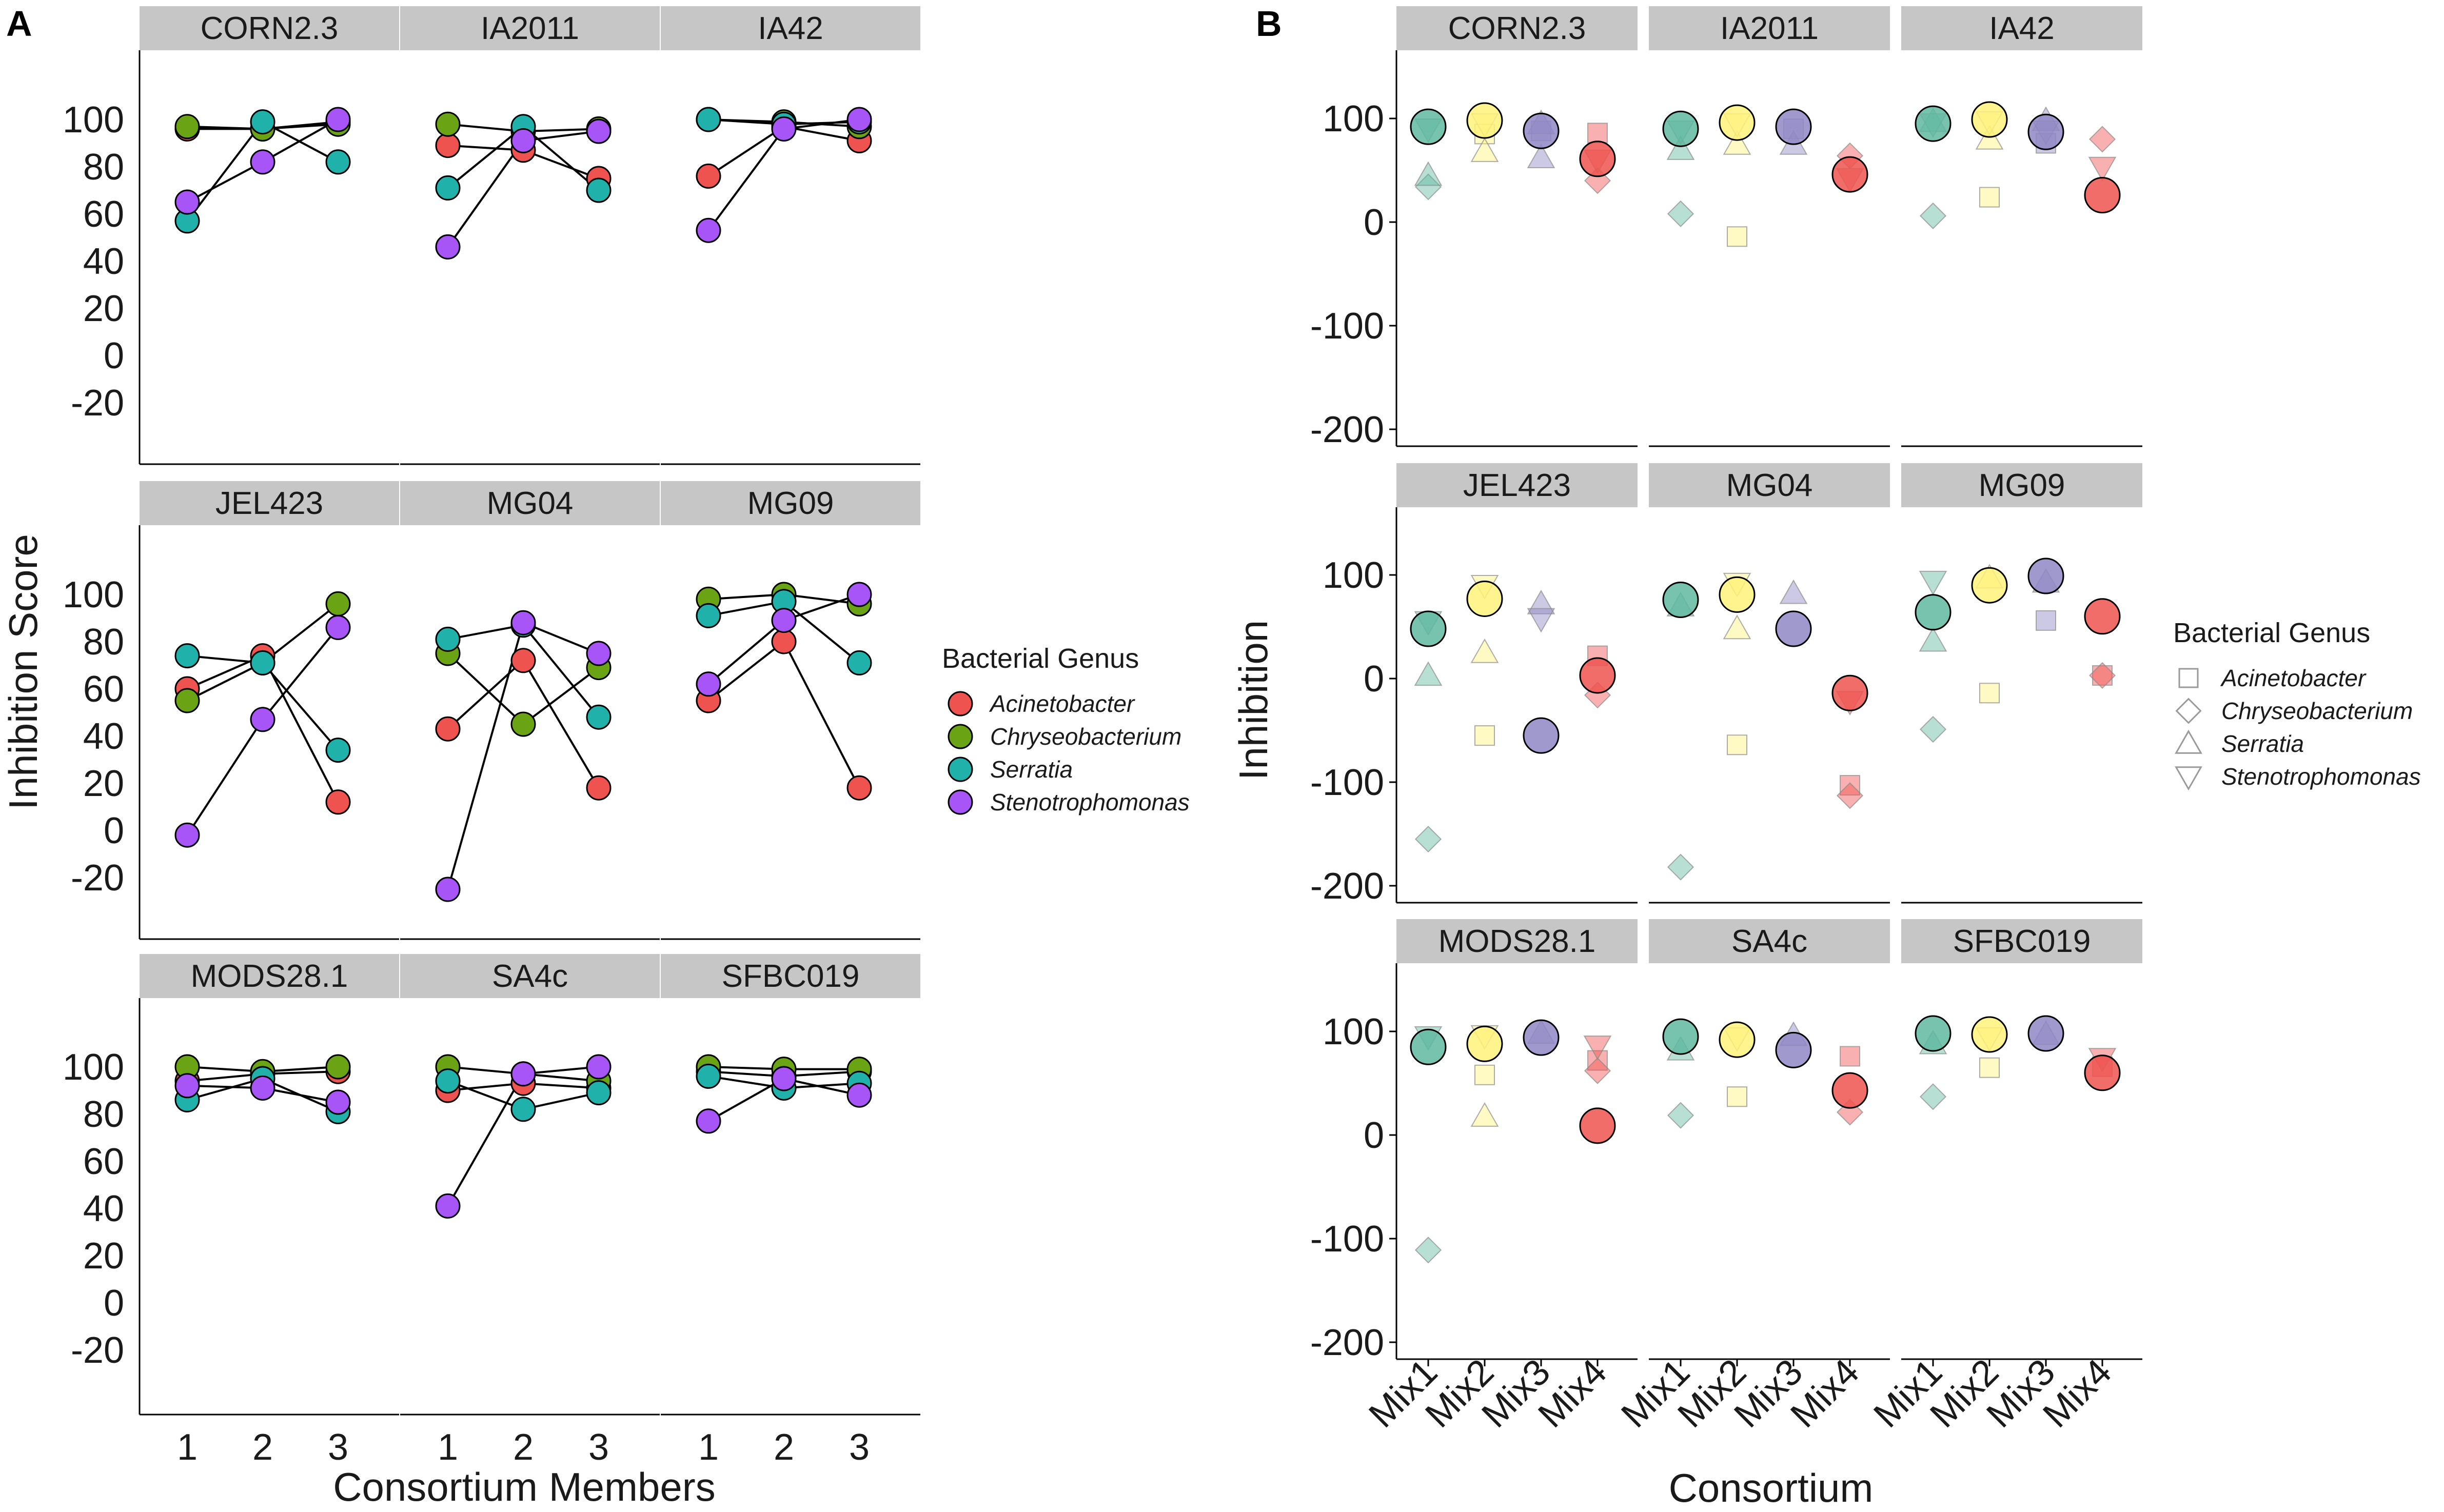 The width and height of the screenshot is (2444, 1512). What do you see at coordinates (1769, 683) in the screenshot?
I see `facet-b-mg04: MG04` at bounding box center [1769, 683].